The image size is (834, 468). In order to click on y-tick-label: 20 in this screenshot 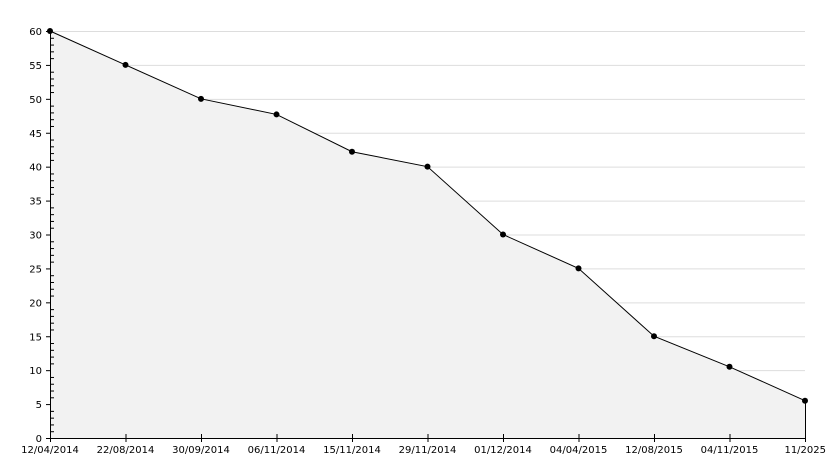, I will do `click(35, 303)`.